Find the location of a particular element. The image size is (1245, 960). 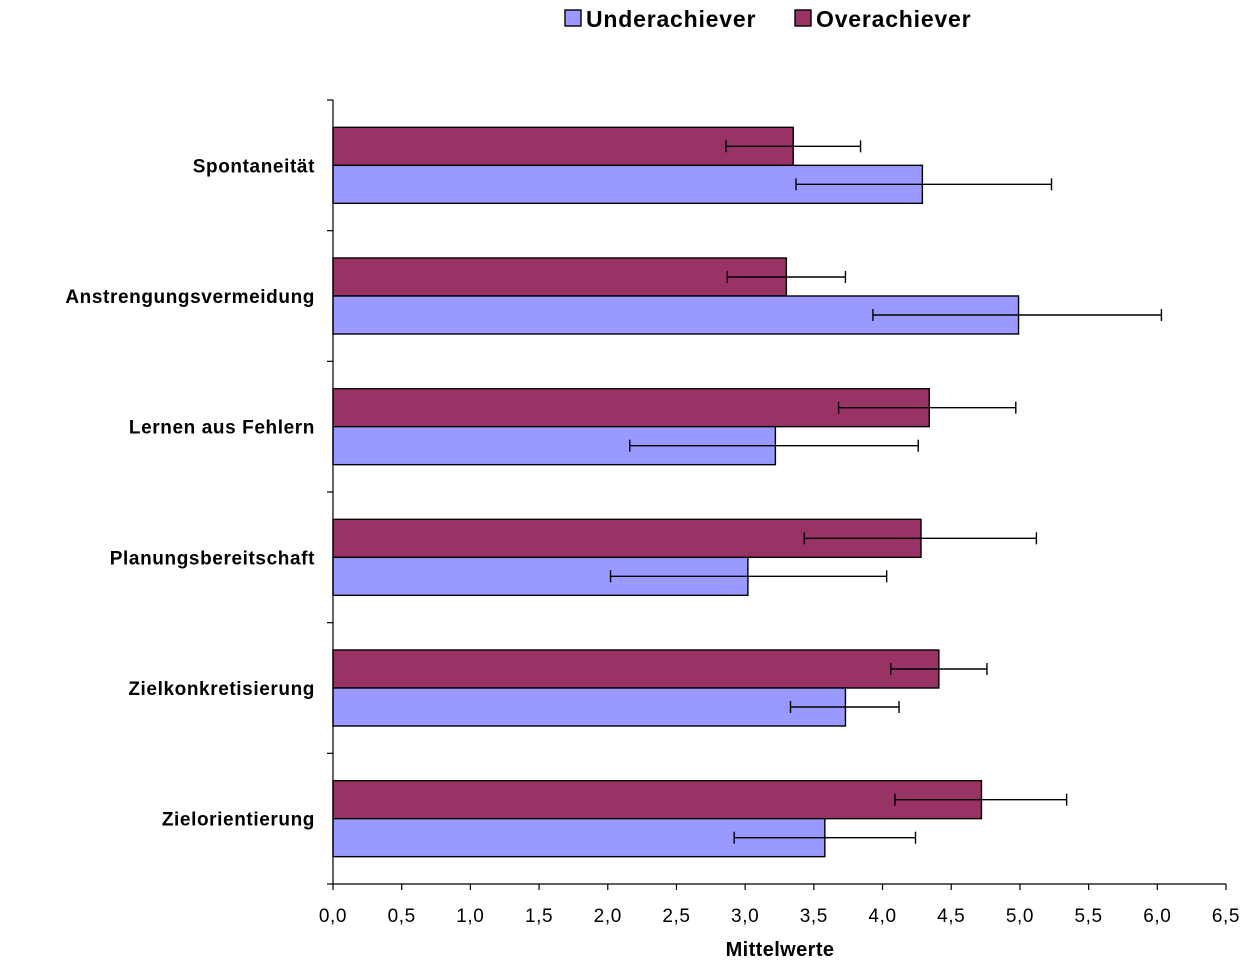

error-bar-overachiever-zielkonkretisierung is located at coordinates (939, 669).